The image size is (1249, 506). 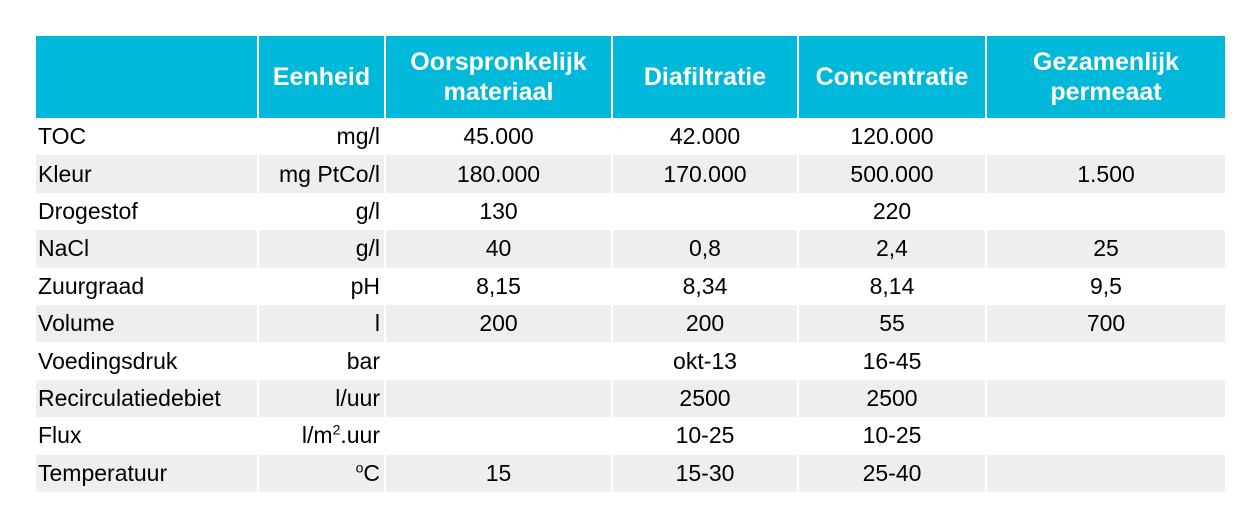 What do you see at coordinates (893, 436) in the screenshot?
I see `concentration-cell: 10-25` at bounding box center [893, 436].